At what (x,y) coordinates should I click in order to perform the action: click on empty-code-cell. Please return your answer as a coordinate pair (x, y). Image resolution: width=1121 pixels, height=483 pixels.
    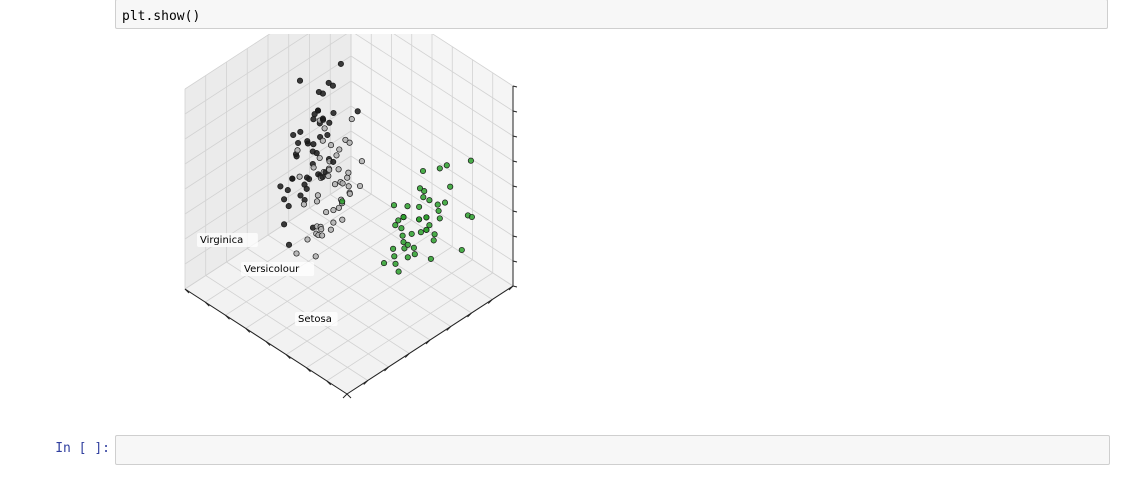
    Looking at the image, I should click on (612, 450).